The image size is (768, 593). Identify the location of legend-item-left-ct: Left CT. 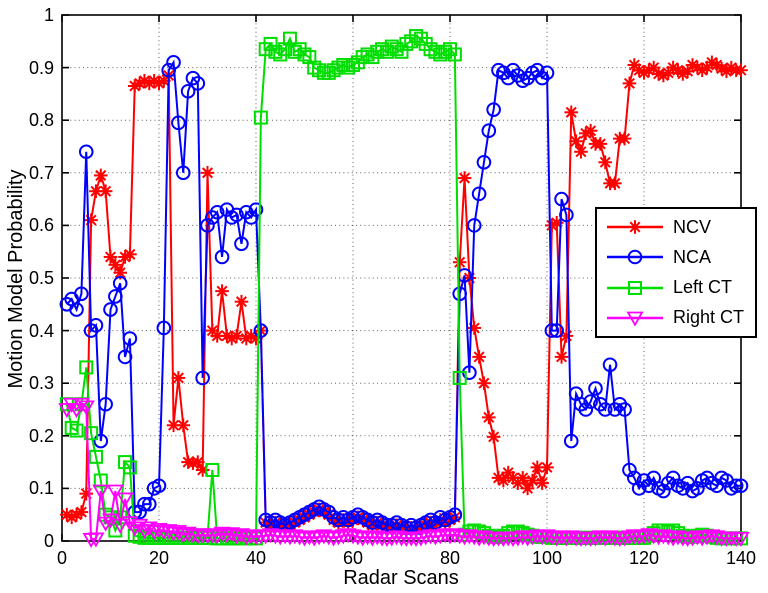
(676, 287).